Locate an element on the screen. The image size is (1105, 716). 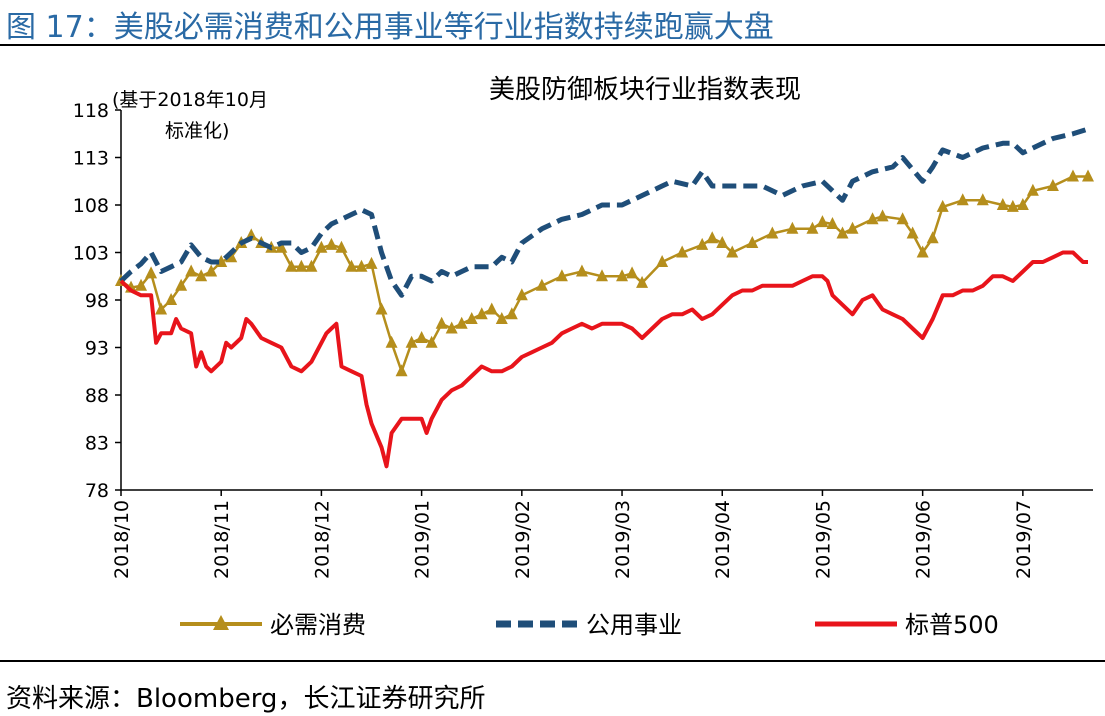
chart-annotation-line2: 标准化) is located at coordinates (197, 131).